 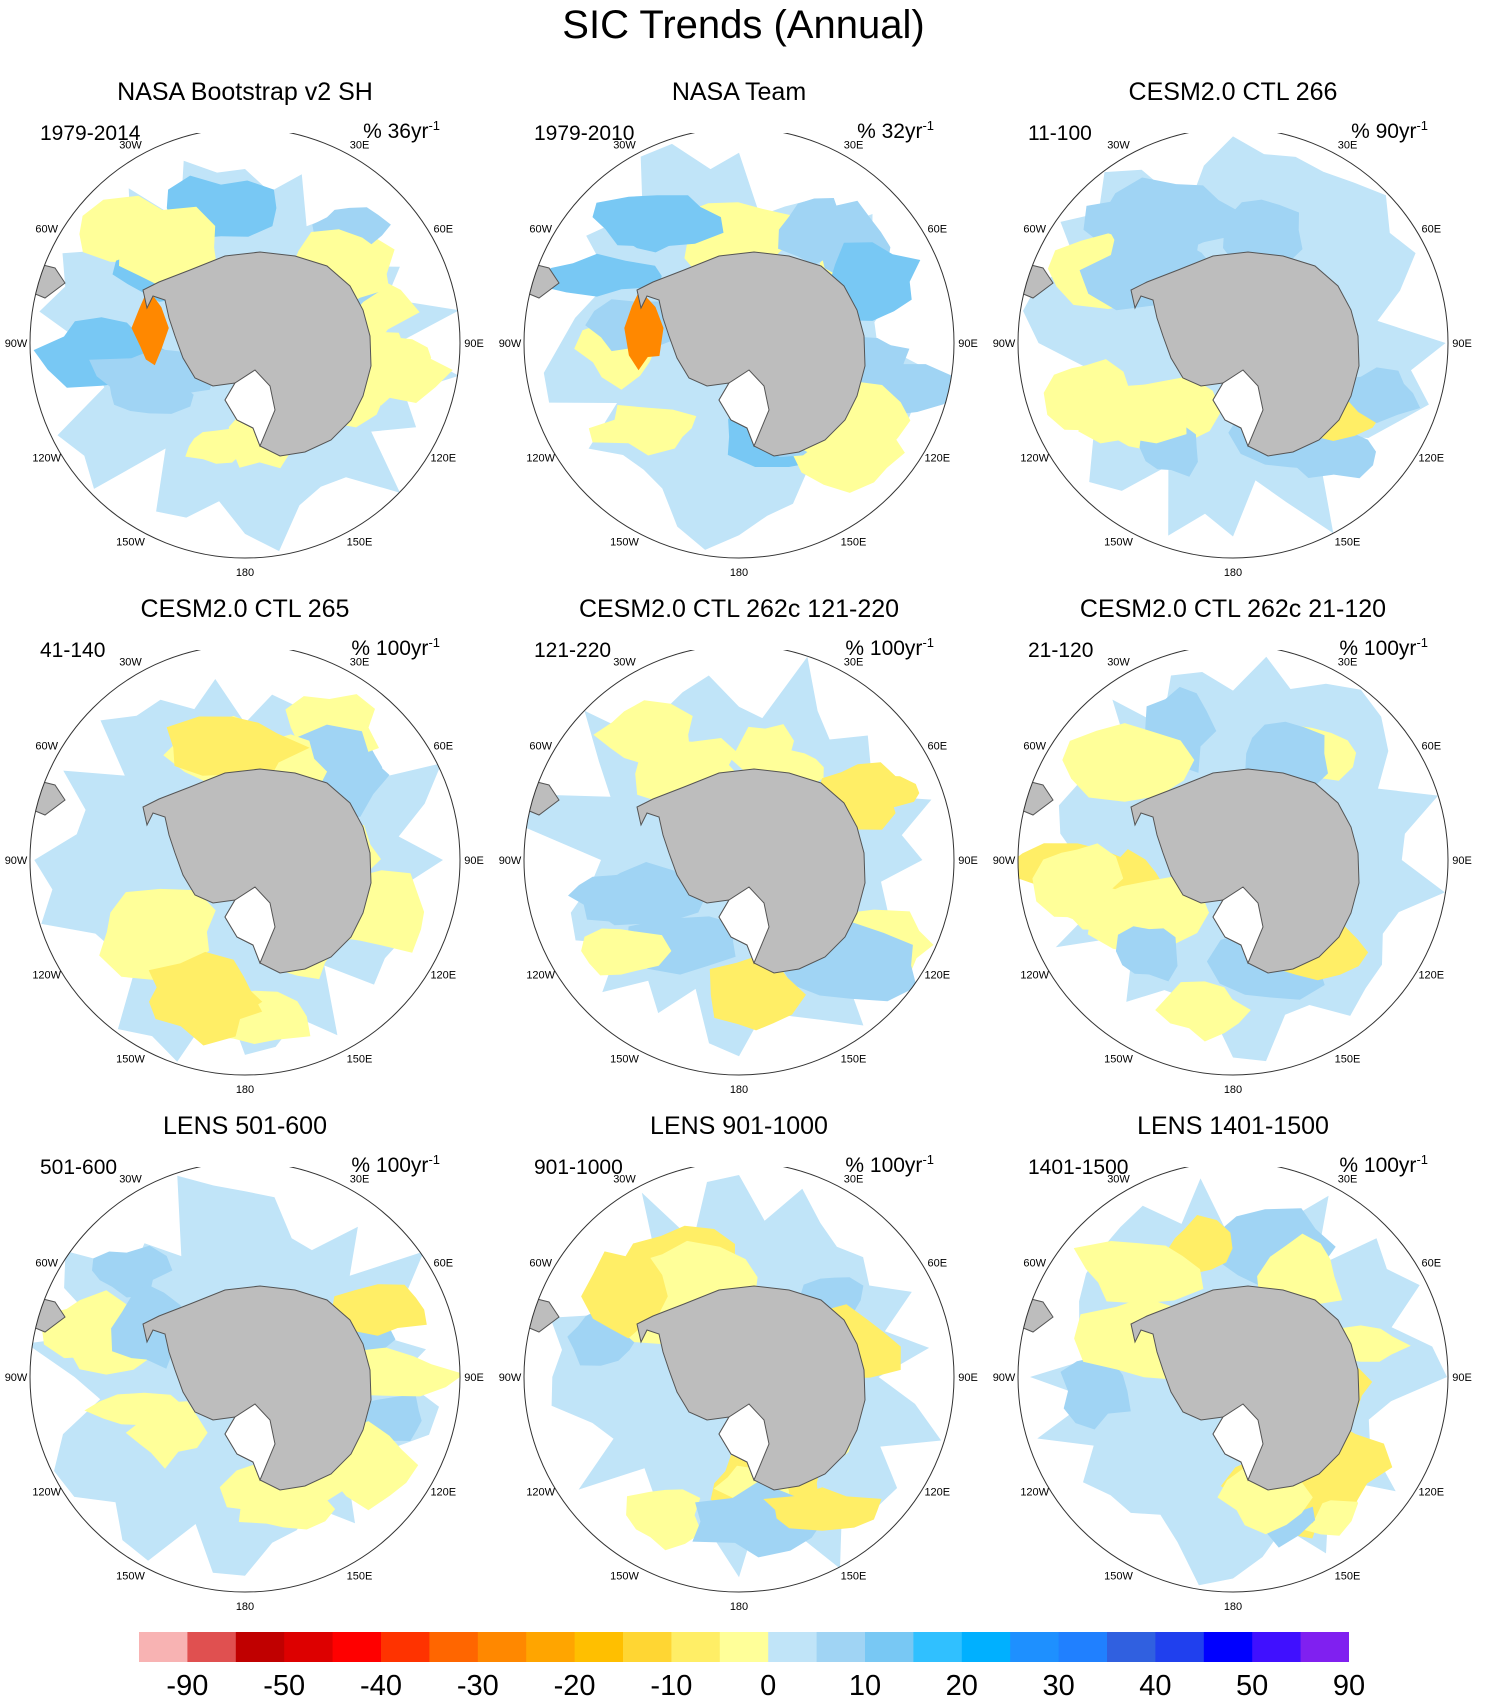 I want to click on panel-period: 1401-1500, so click(x=1078, y=1167).